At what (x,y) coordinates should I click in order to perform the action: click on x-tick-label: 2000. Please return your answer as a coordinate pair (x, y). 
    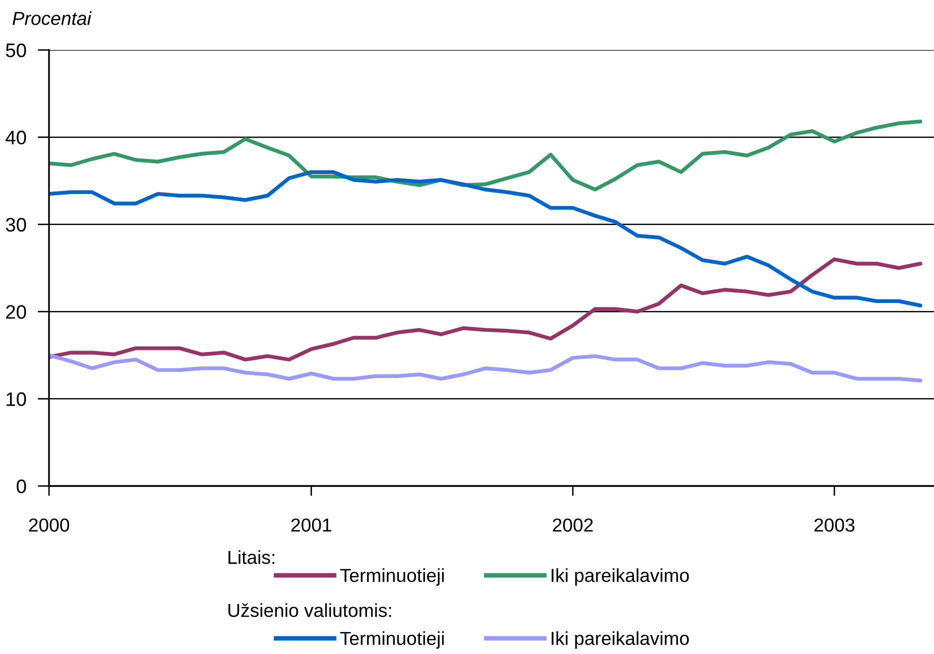
    Looking at the image, I should click on (49, 525).